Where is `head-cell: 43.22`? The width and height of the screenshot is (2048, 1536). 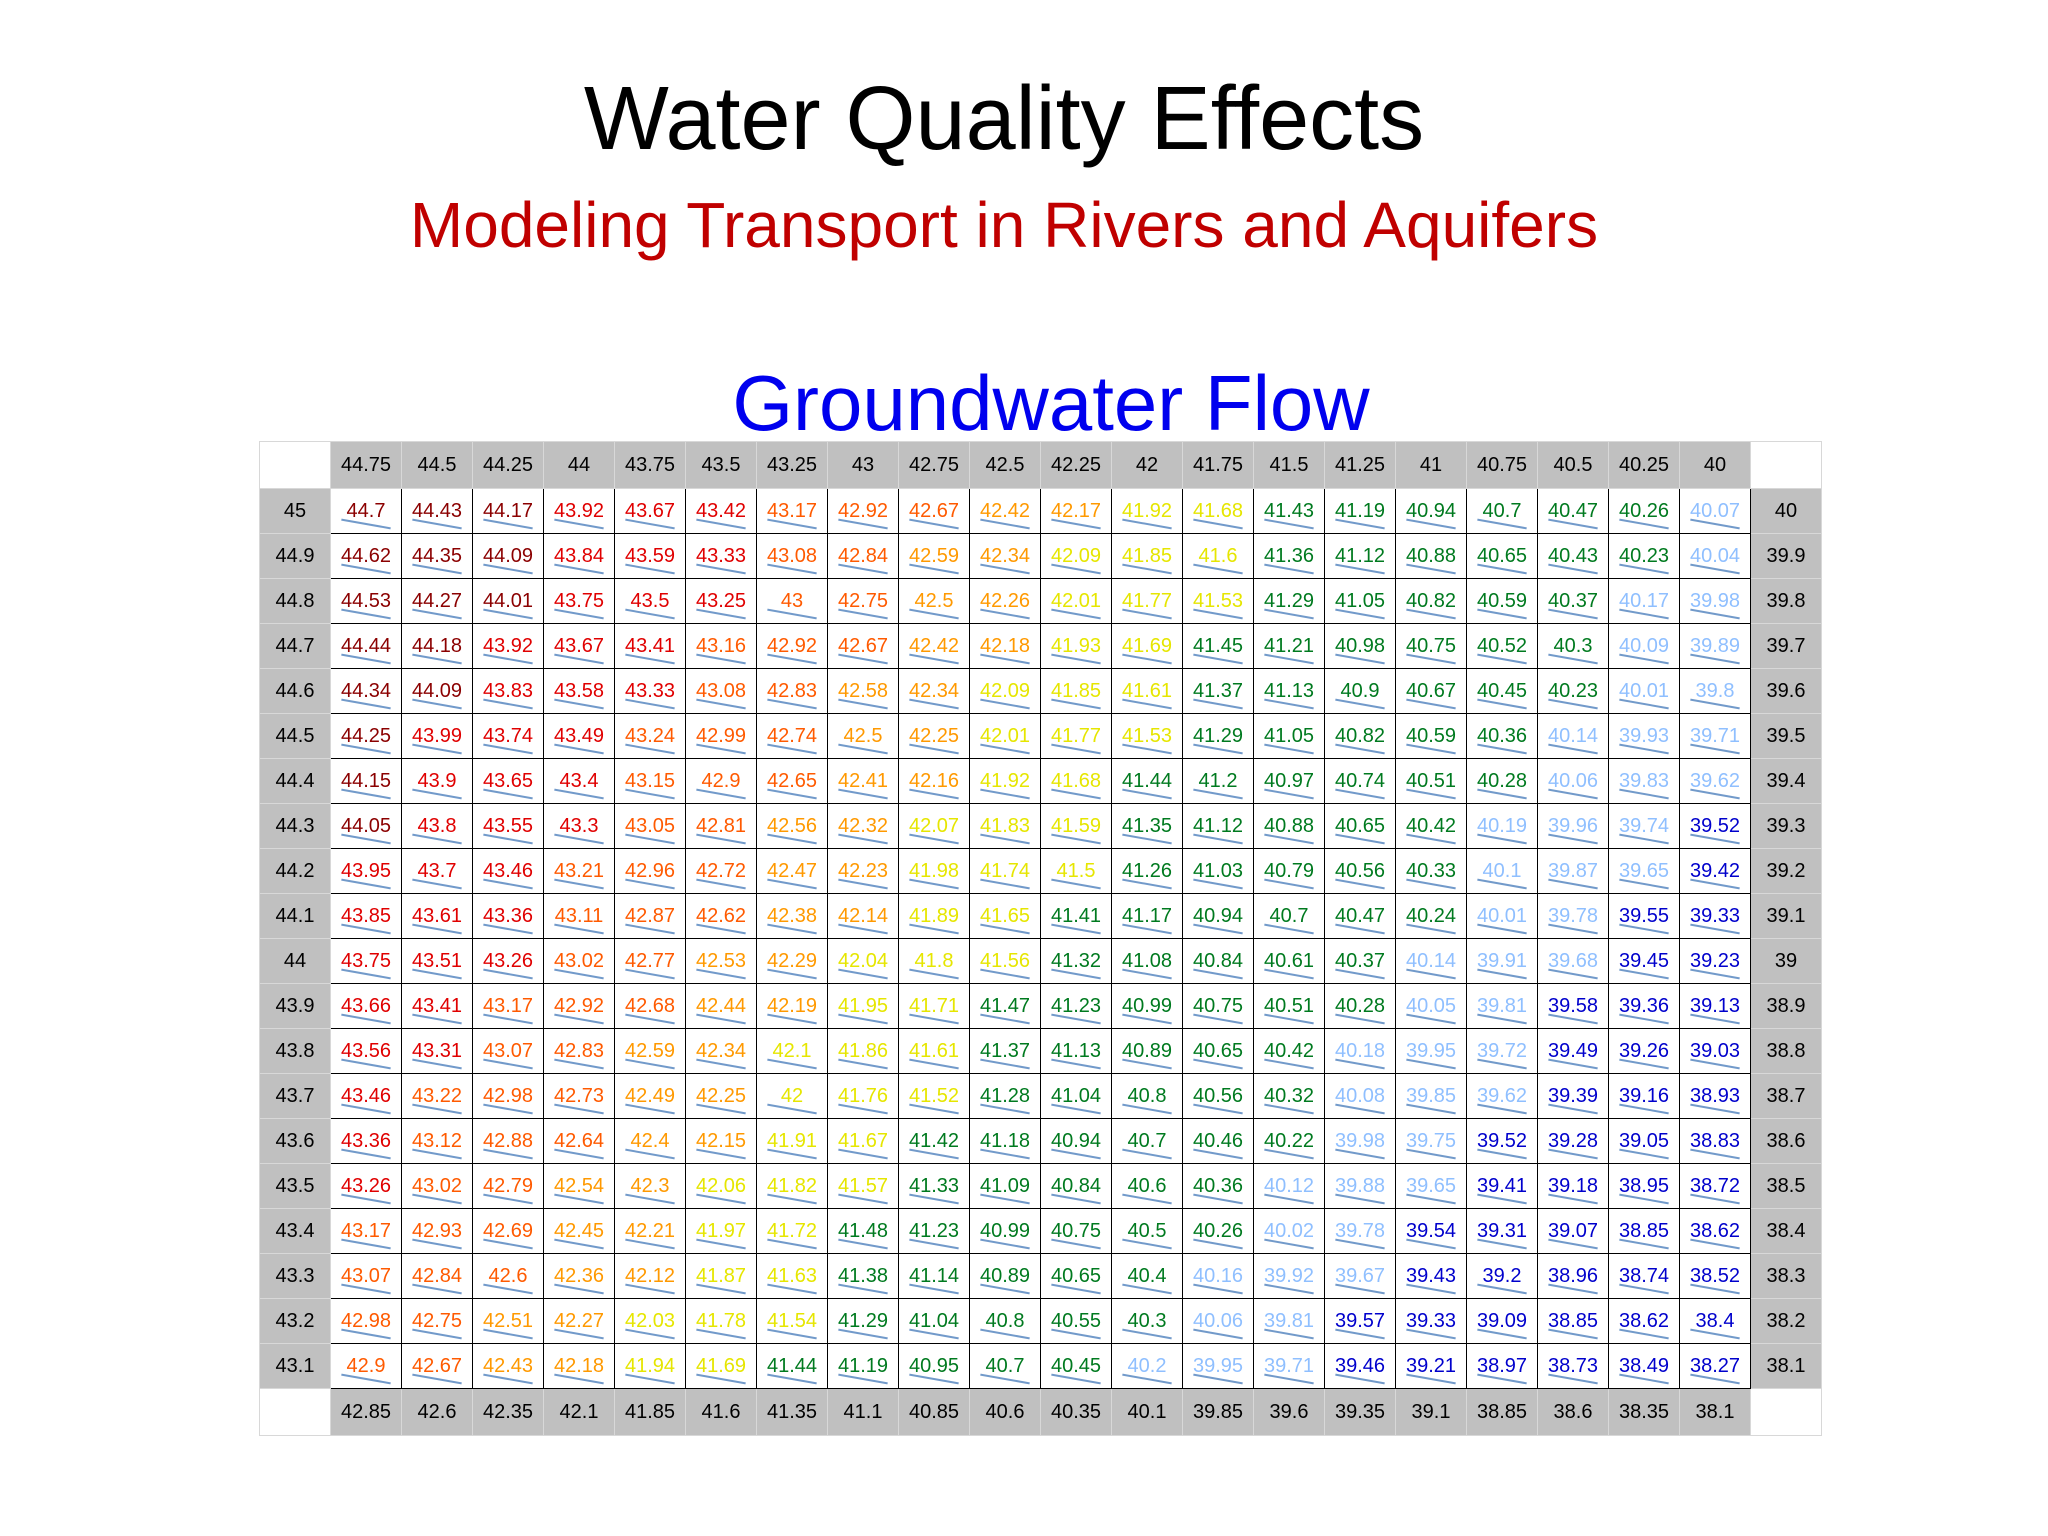
head-cell: 43.22 is located at coordinates (437, 1096).